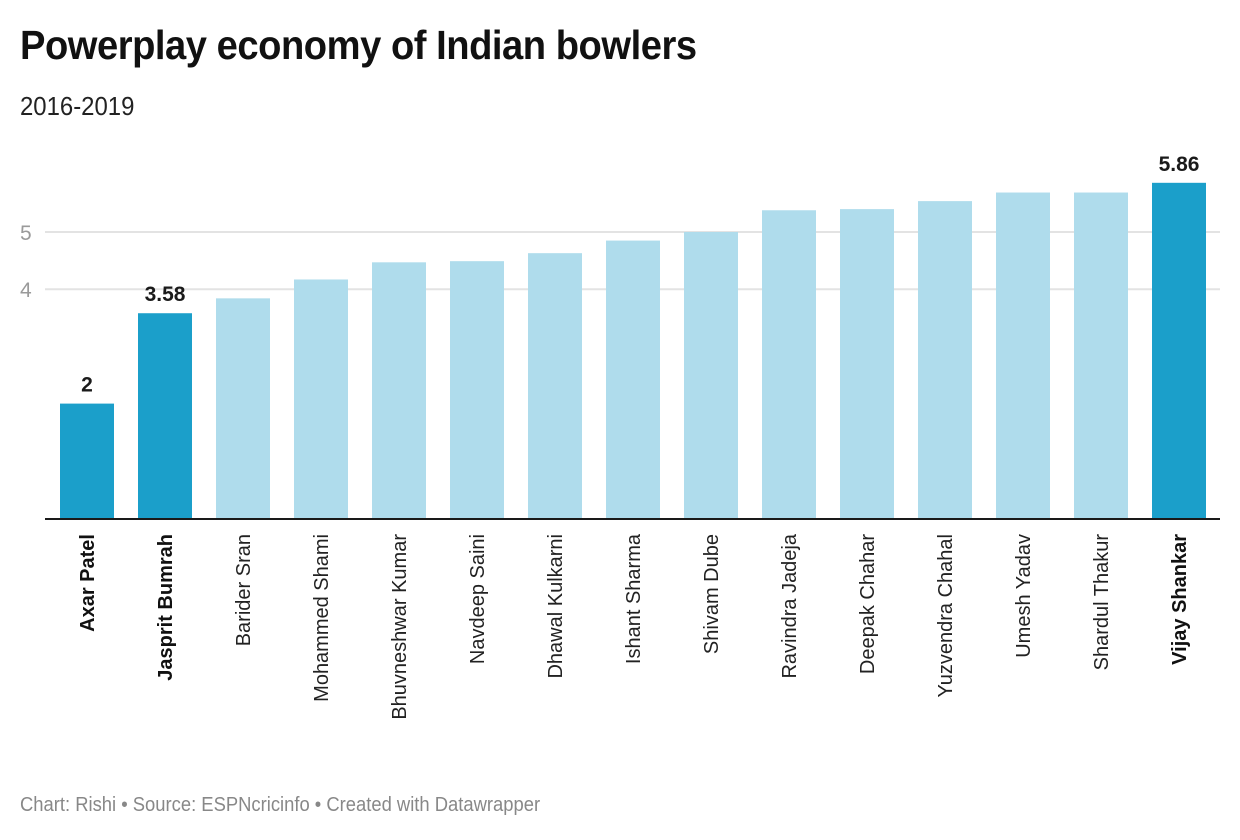 Image resolution: width=1240 pixels, height=840 pixels. I want to click on data-label: 3.58, so click(165, 294).